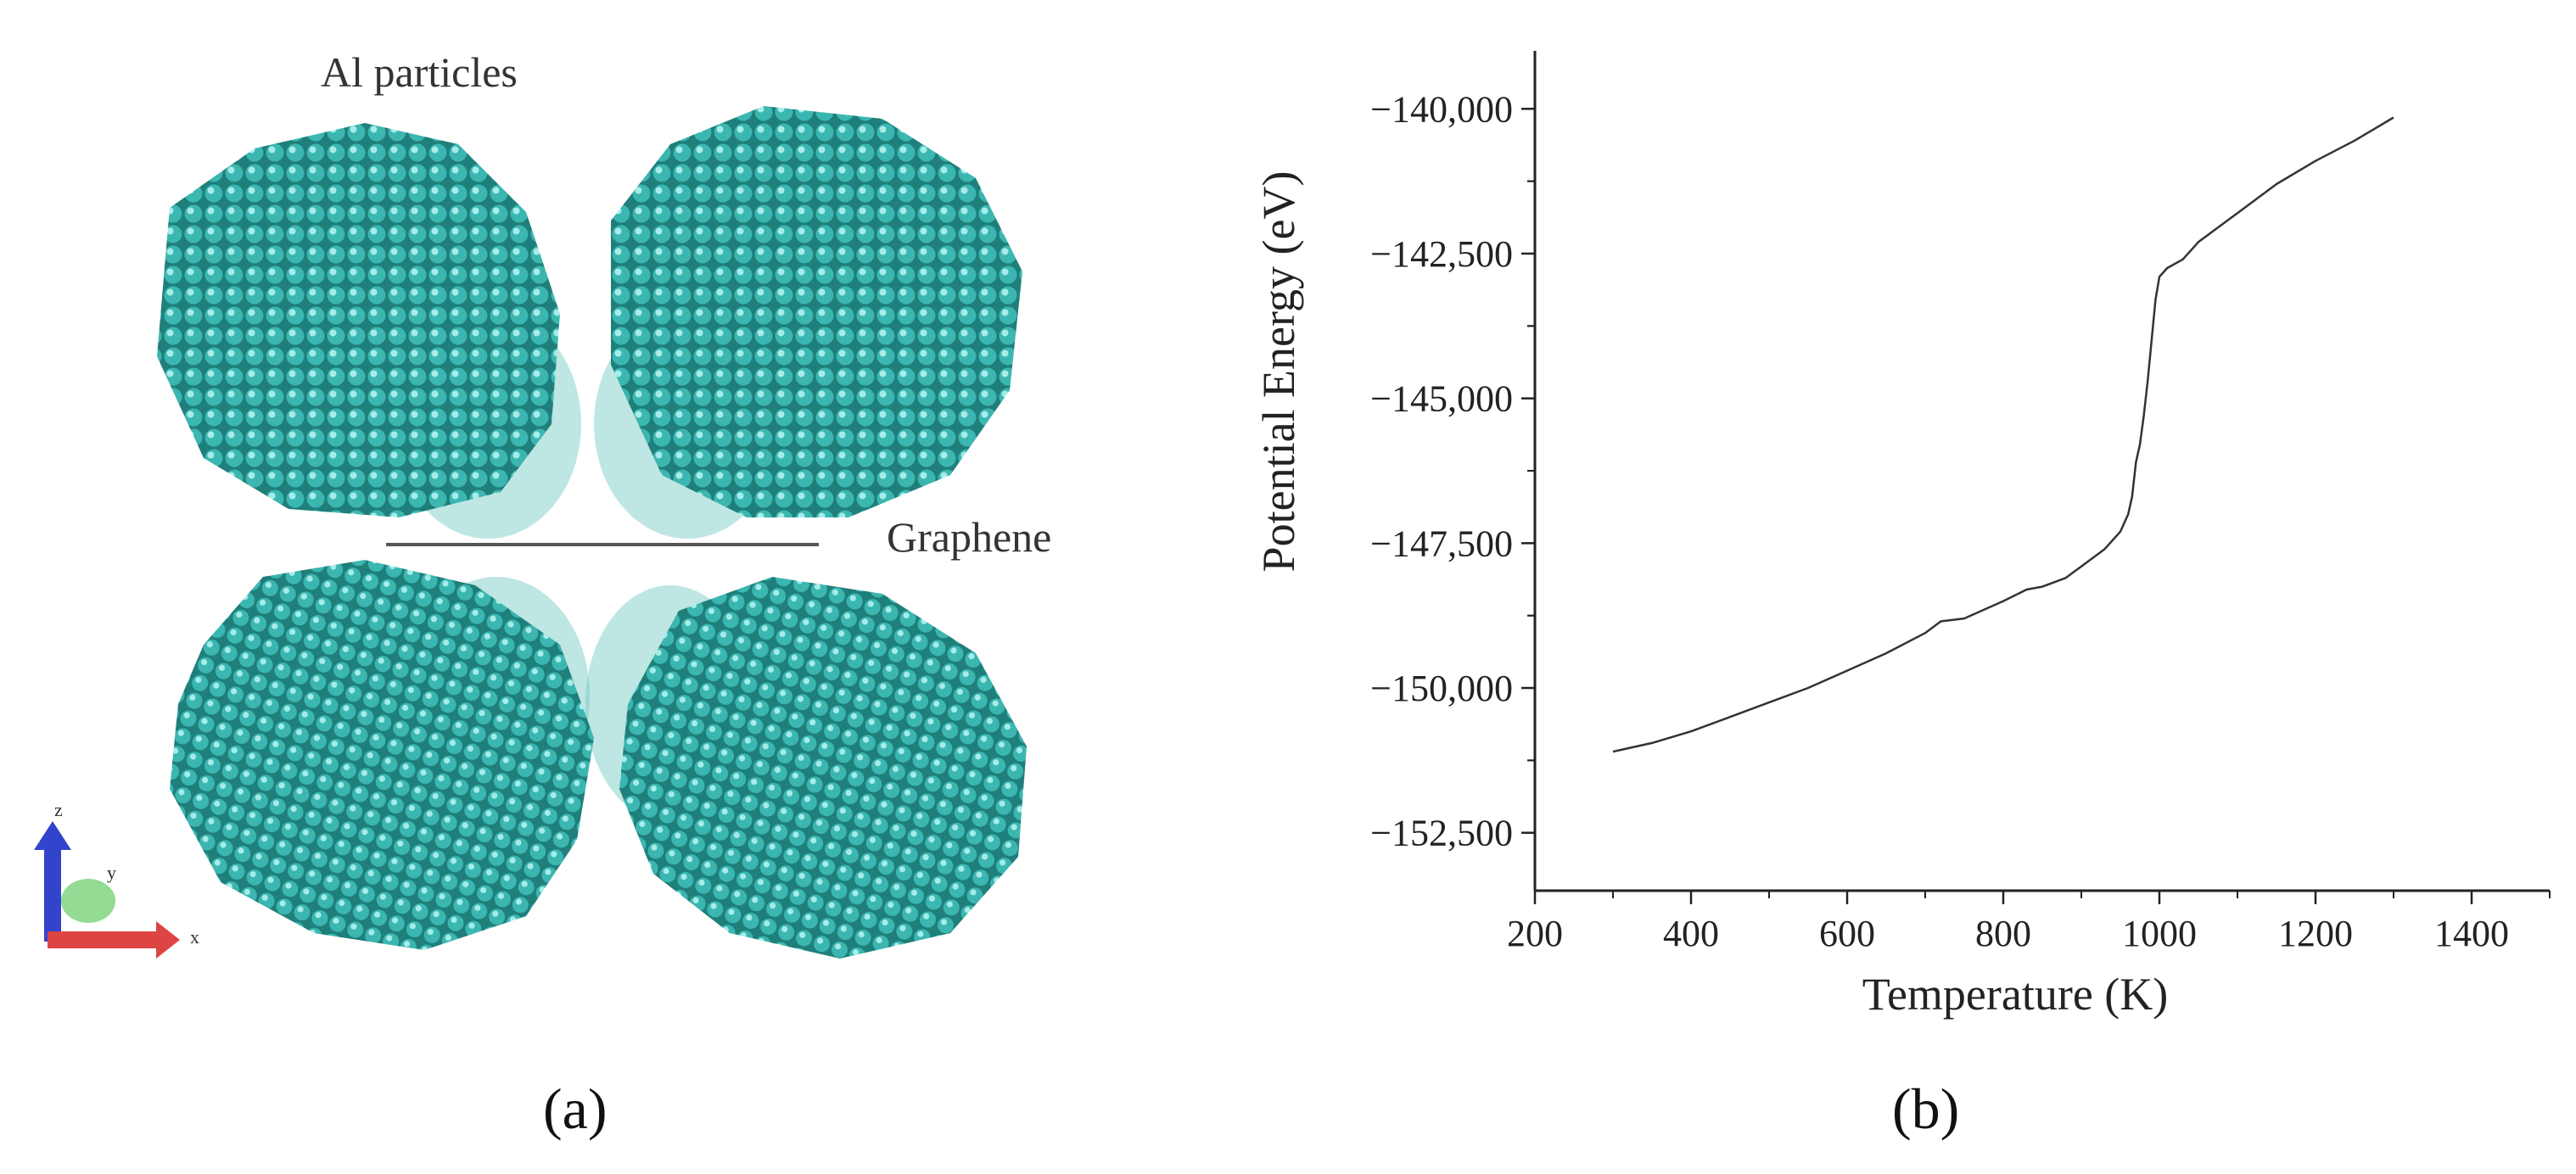  What do you see at coordinates (1441, 543) in the screenshot?
I see `y-tick-label: −147,500` at bounding box center [1441, 543].